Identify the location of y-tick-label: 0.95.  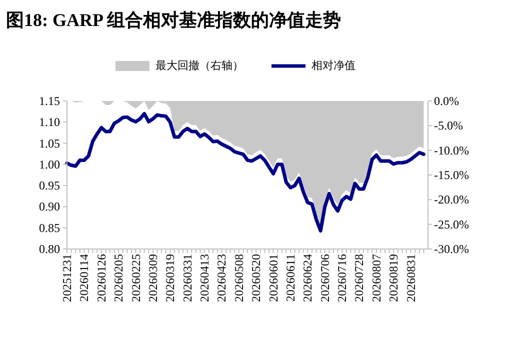
(49, 185).